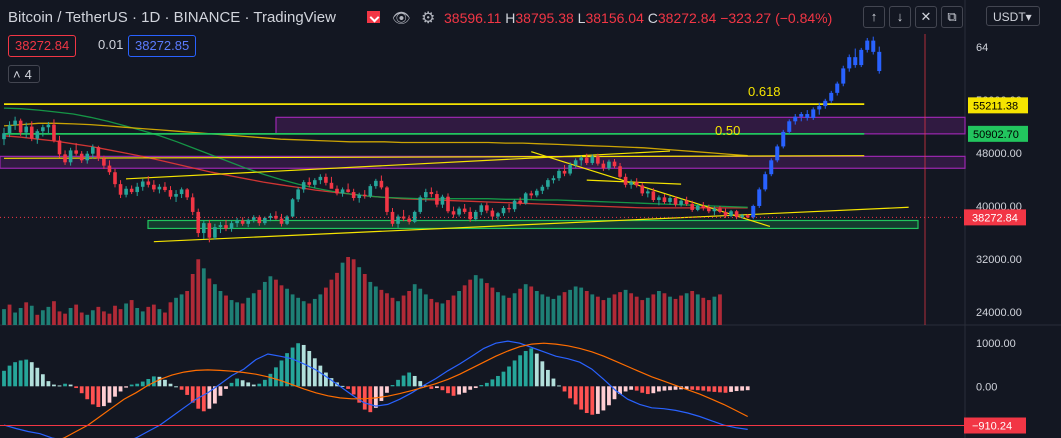  What do you see at coordinates (581, 18) in the screenshot?
I see `low-label: L` at bounding box center [581, 18].